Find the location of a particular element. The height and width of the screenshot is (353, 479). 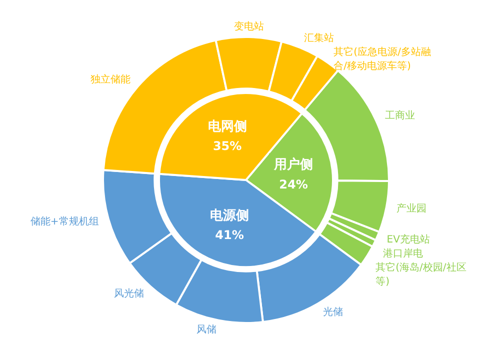

slice-label: EV充电站 is located at coordinates (408, 240).